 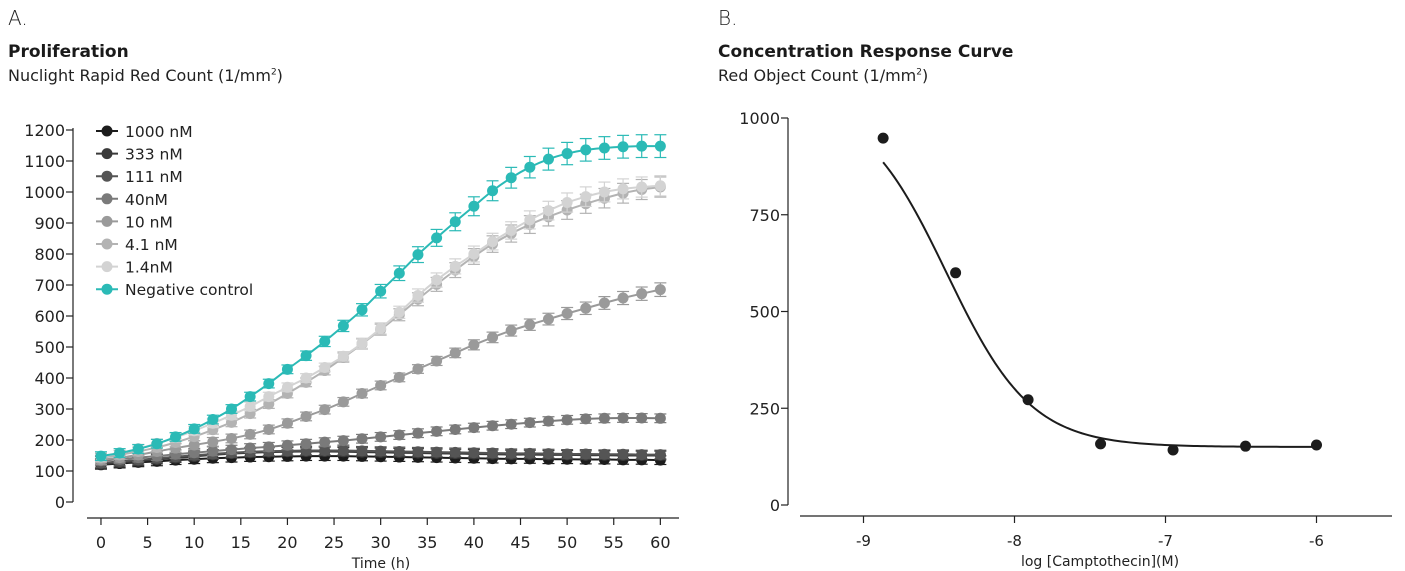 I want to click on legend-item: 333 nM, so click(x=139, y=155).